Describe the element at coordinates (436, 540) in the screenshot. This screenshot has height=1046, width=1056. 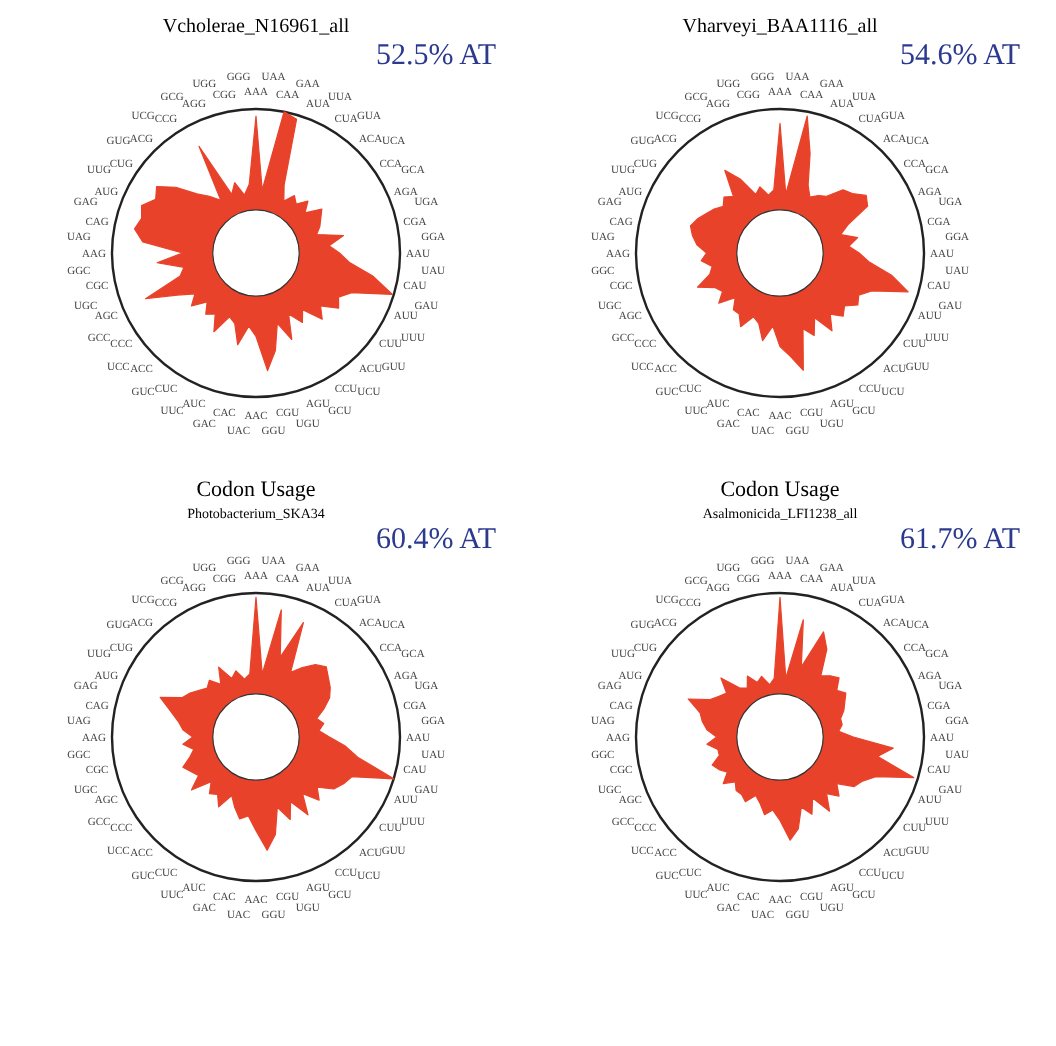
I see `text: 60.4% AT` at that location.